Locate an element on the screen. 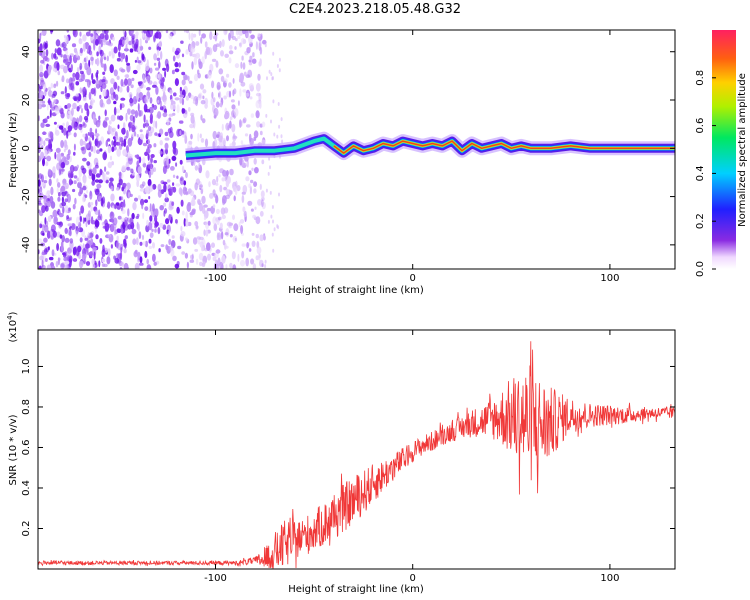  x-tick-label: 0 is located at coordinates (413, 278).